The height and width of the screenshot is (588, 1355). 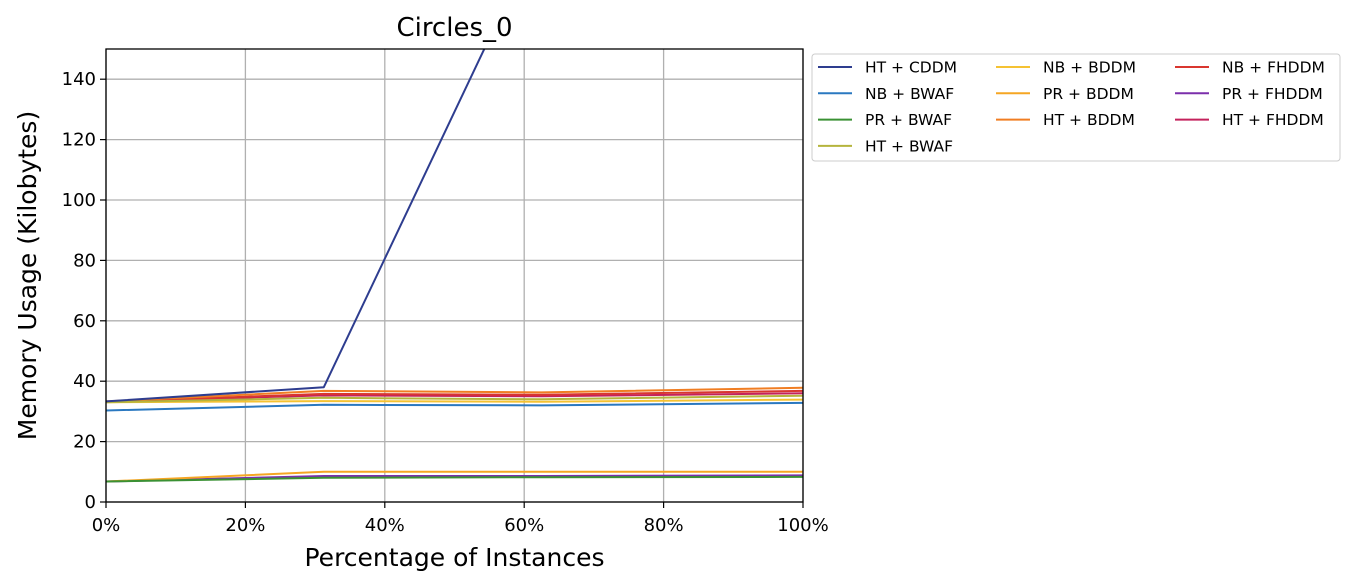 What do you see at coordinates (1273, 120) in the screenshot?
I see `legend-label: HT + FHDDM` at bounding box center [1273, 120].